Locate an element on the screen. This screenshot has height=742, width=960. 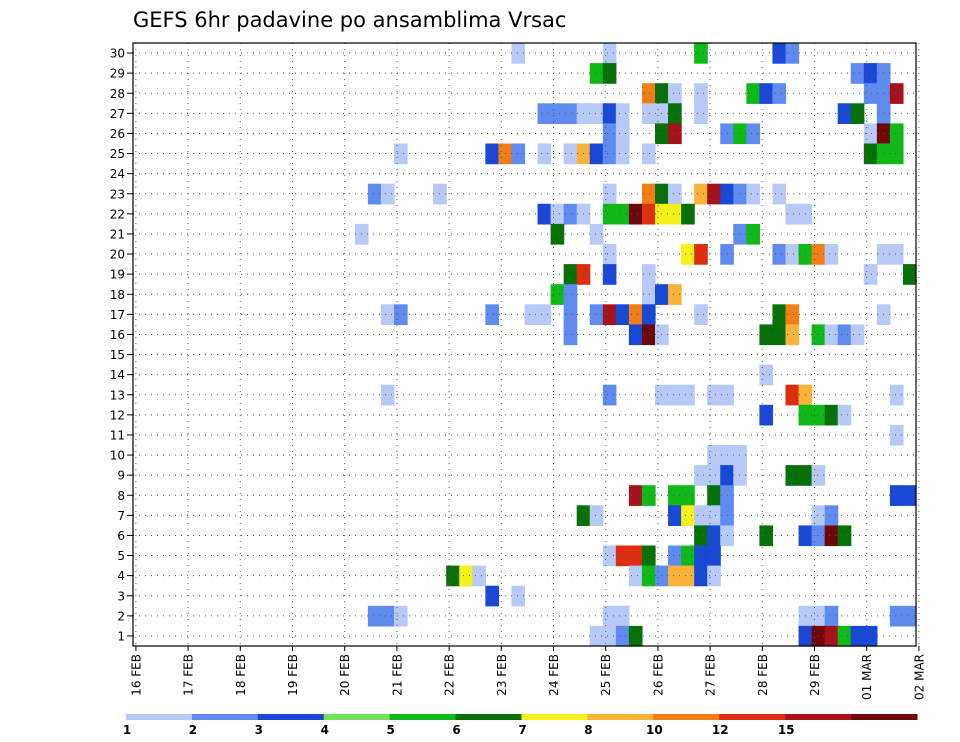
x-tick-label: 22 FEB is located at coordinates (450, 675).